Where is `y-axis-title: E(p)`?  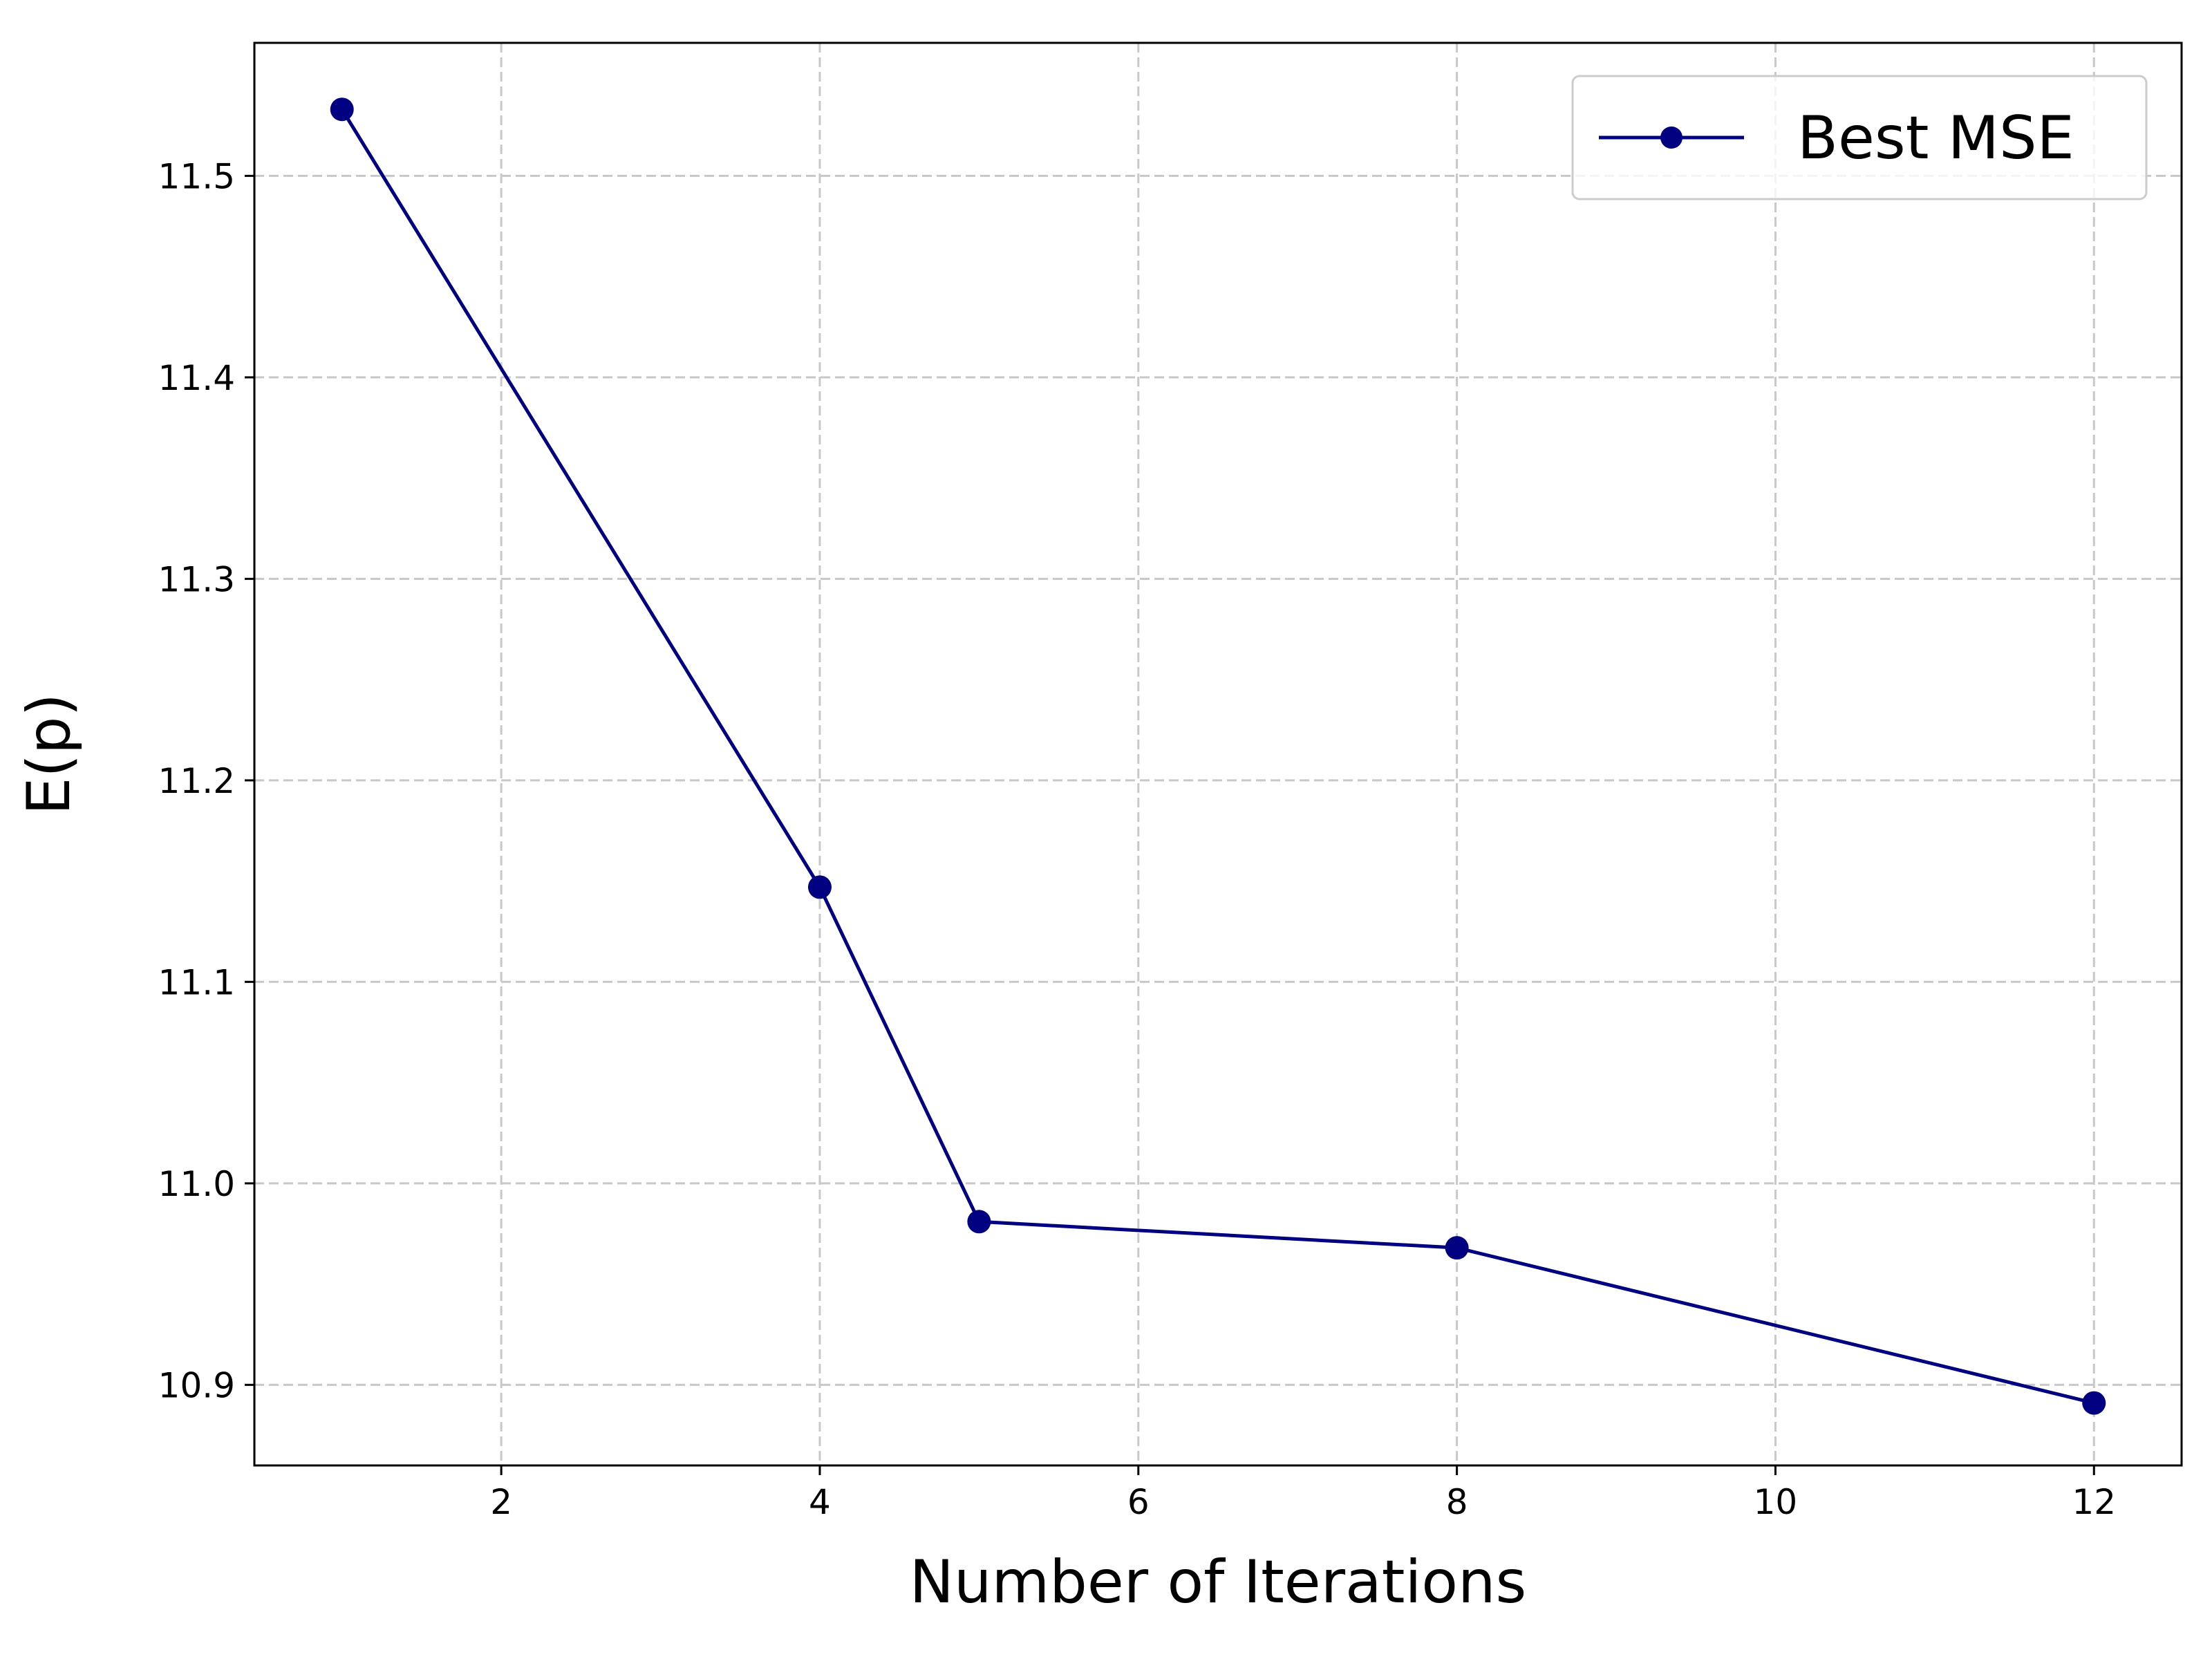
y-axis-title: E(p) is located at coordinates (49, 754).